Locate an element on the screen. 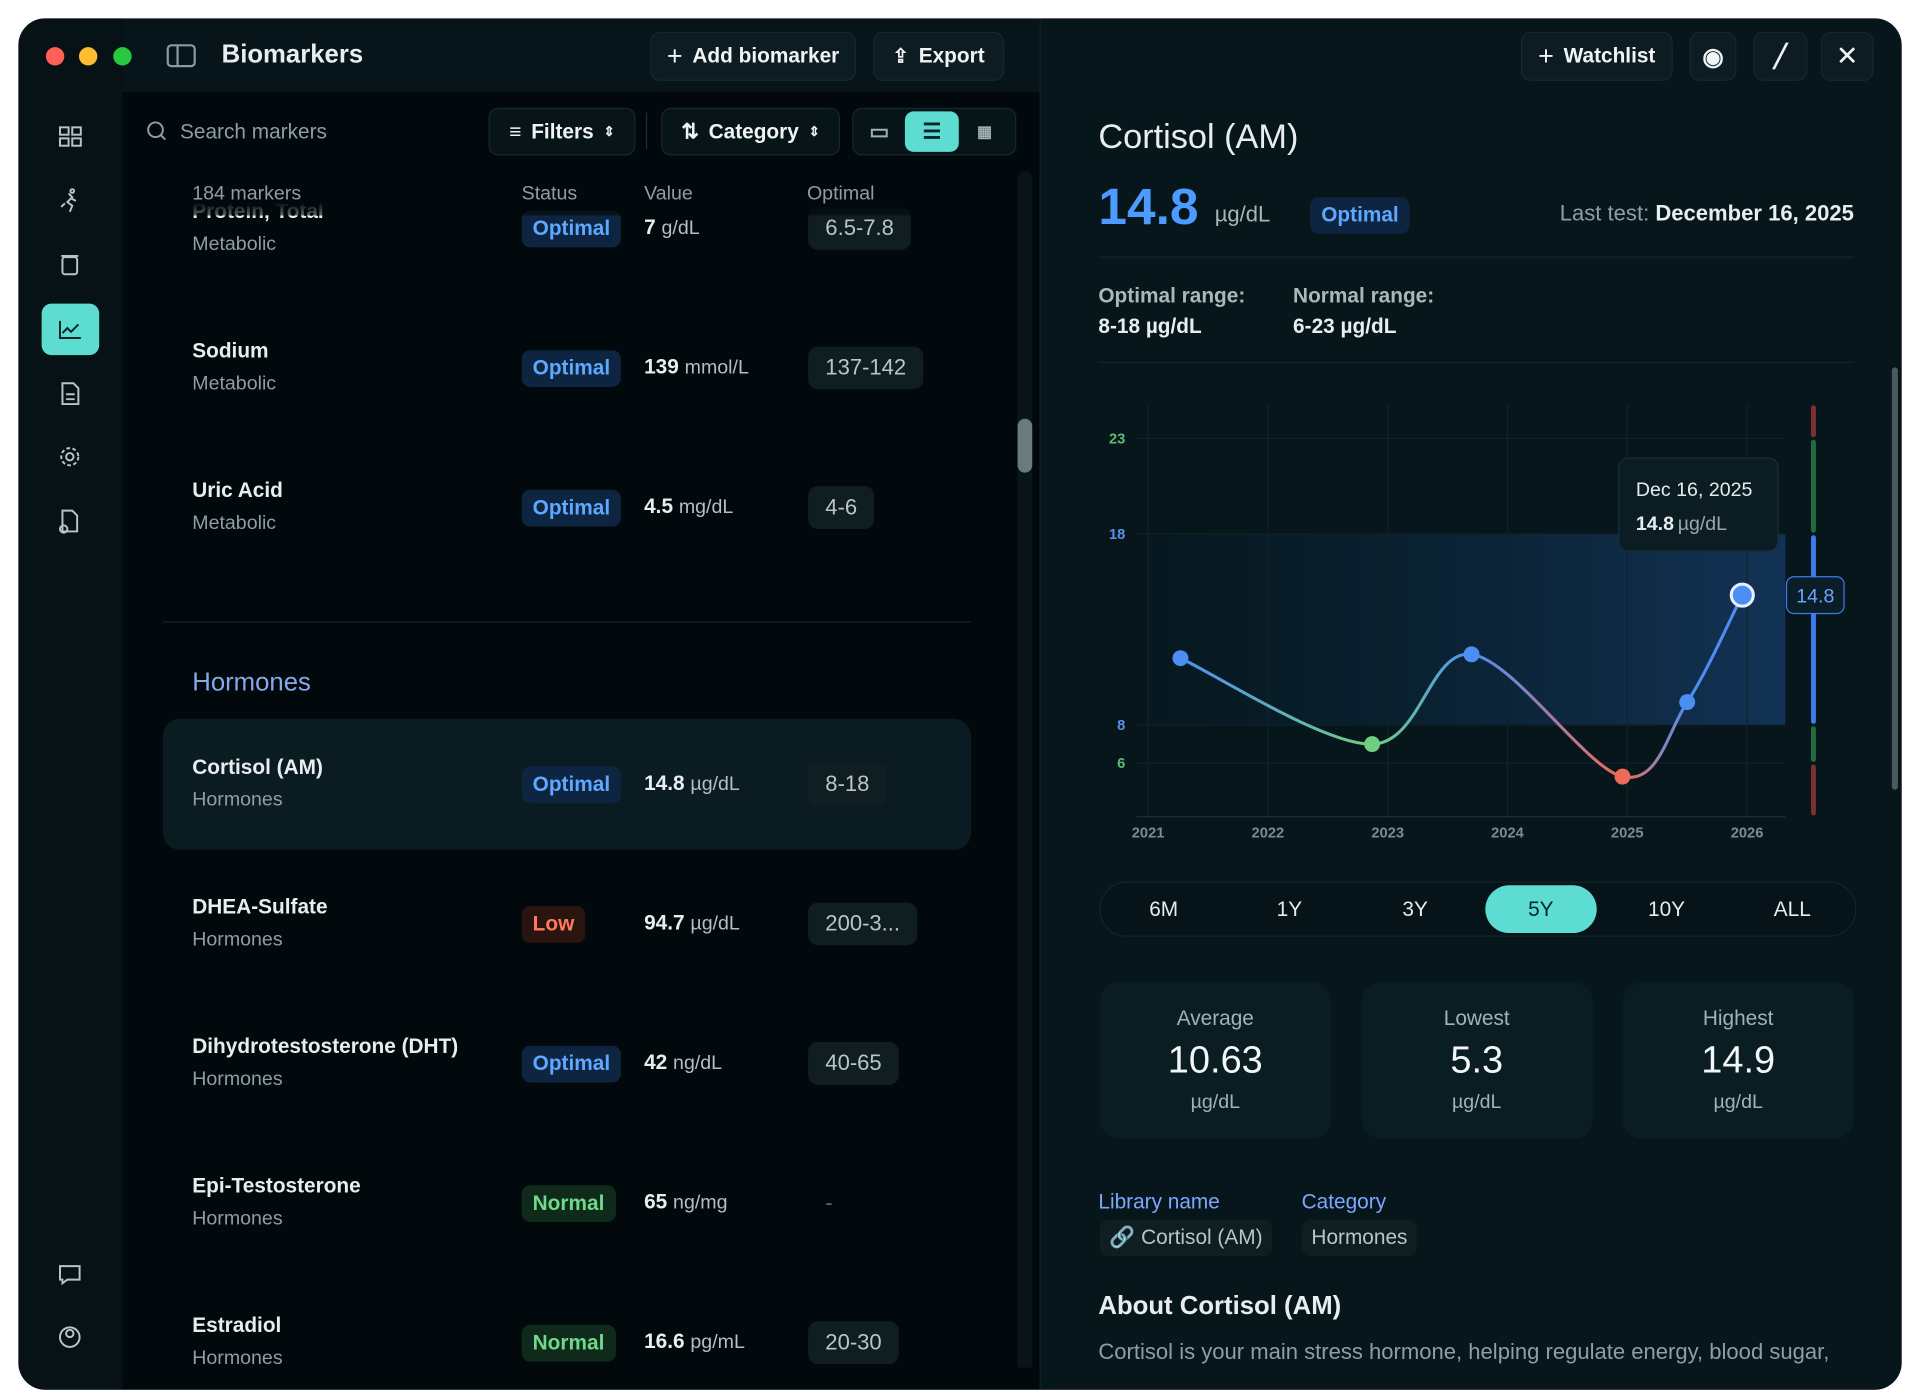 The image size is (1920, 1390). grid-view: ▦ is located at coordinates (984, 131).